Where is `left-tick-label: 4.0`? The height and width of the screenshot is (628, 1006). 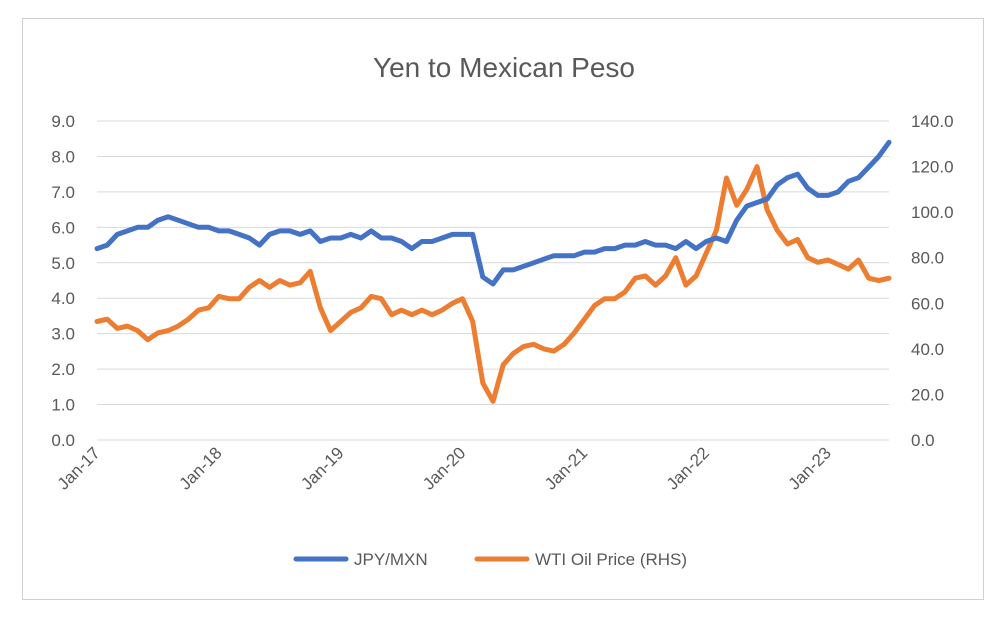 left-tick-label: 4.0 is located at coordinates (63, 298).